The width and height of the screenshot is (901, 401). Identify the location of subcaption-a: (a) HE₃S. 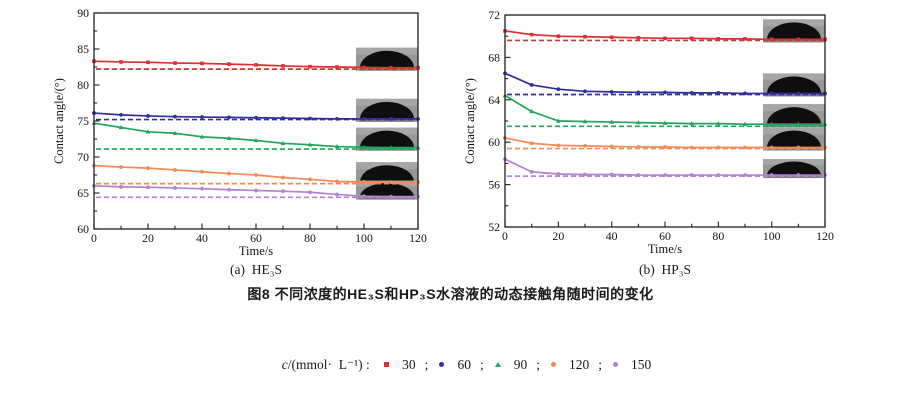
(256, 269).